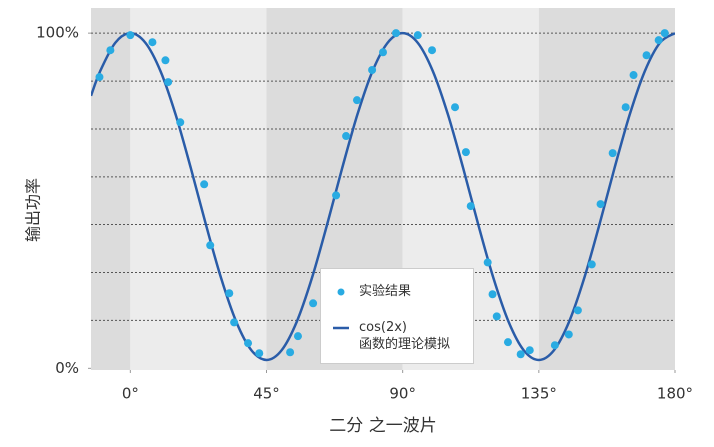  I want to click on x-tick-label: 135°, so click(539, 394).